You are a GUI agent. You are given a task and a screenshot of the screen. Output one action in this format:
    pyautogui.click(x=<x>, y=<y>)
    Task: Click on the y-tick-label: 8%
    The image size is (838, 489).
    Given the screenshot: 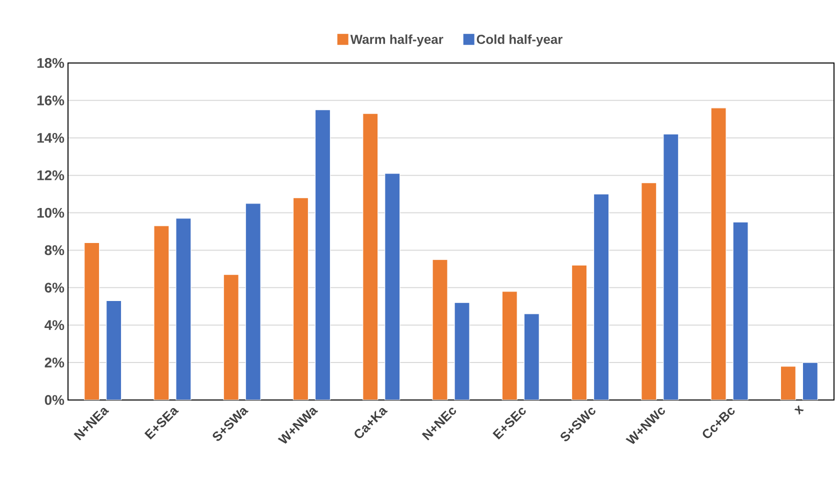 What is the action you would take?
    pyautogui.click(x=54, y=250)
    